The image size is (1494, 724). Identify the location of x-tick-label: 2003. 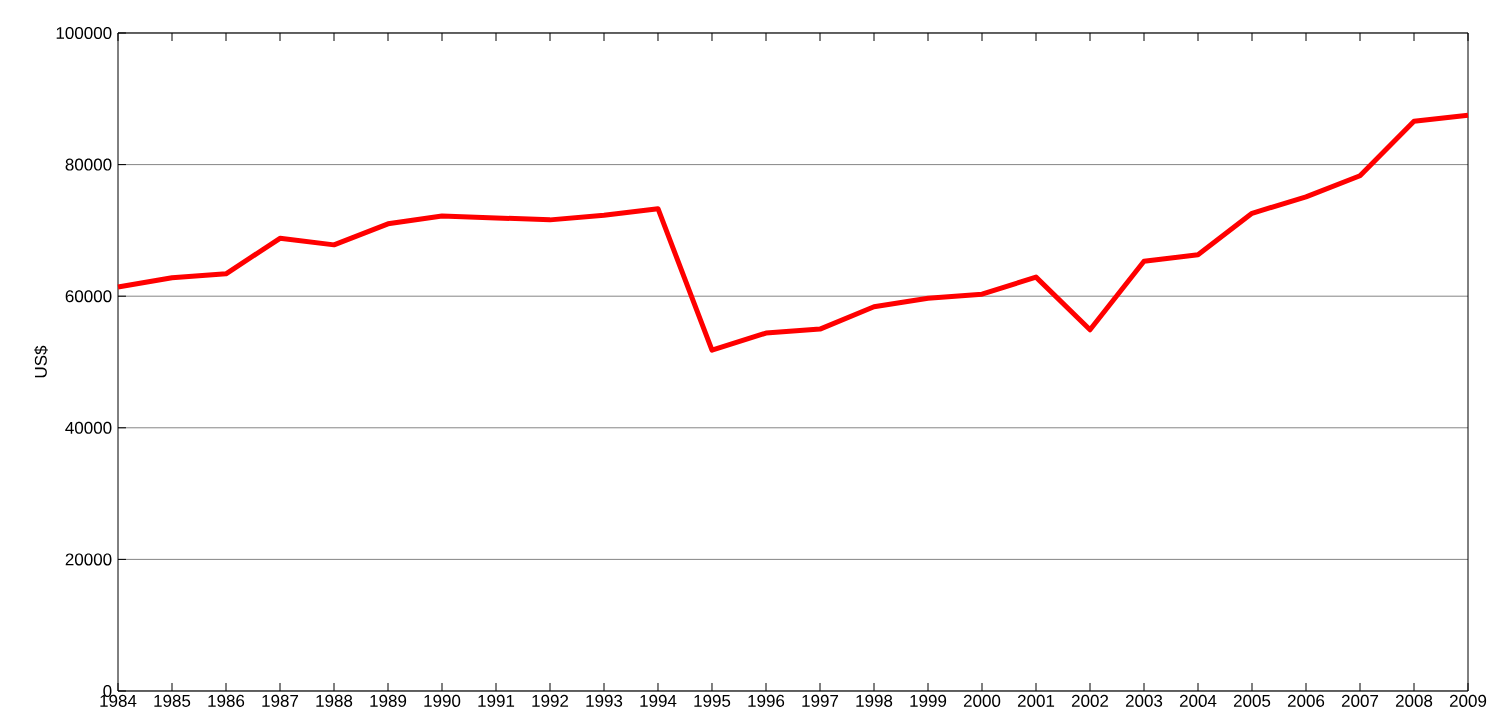
(1144, 700).